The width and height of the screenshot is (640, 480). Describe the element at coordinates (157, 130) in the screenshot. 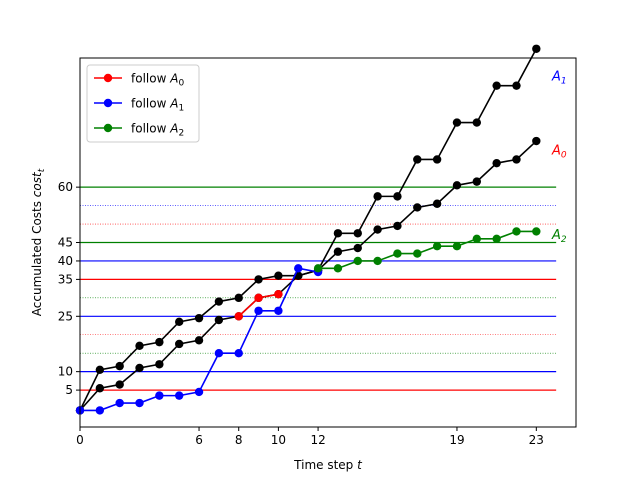

I see `legend-label: follow A2` at that location.